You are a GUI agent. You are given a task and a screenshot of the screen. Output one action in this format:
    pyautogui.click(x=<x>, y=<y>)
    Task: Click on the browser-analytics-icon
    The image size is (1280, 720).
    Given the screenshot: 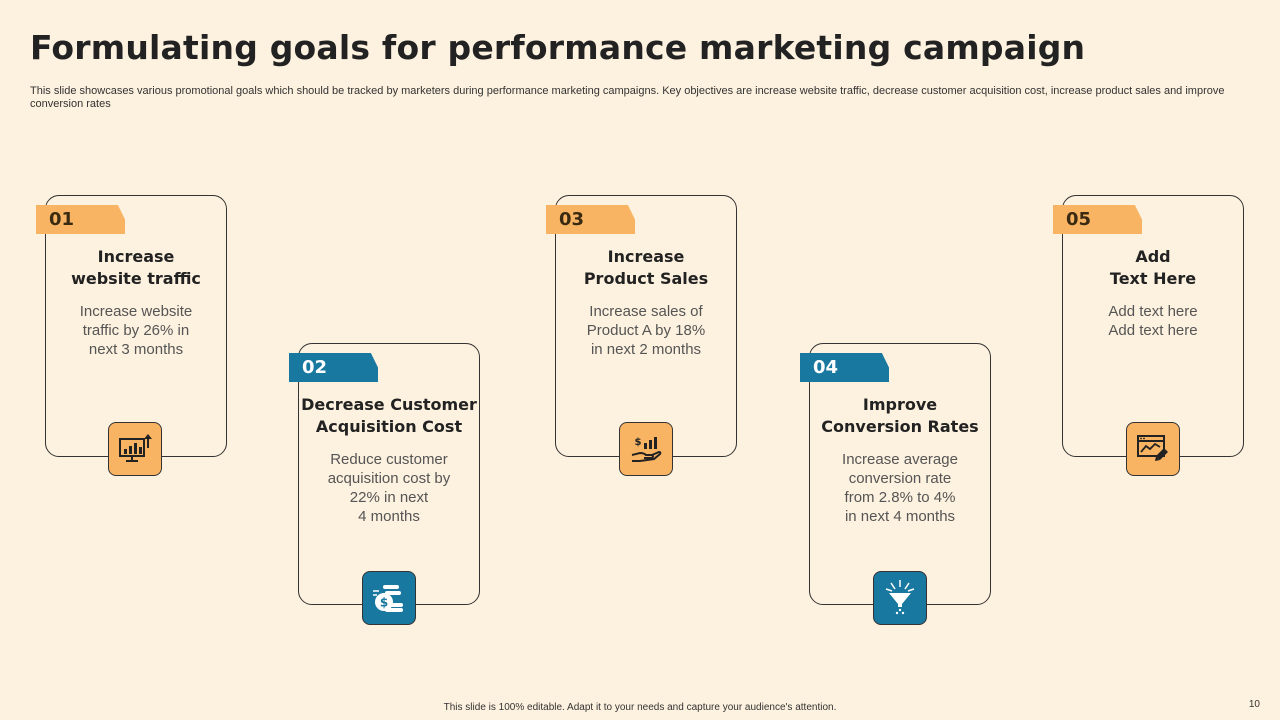 What is the action you would take?
    pyautogui.click(x=1153, y=449)
    